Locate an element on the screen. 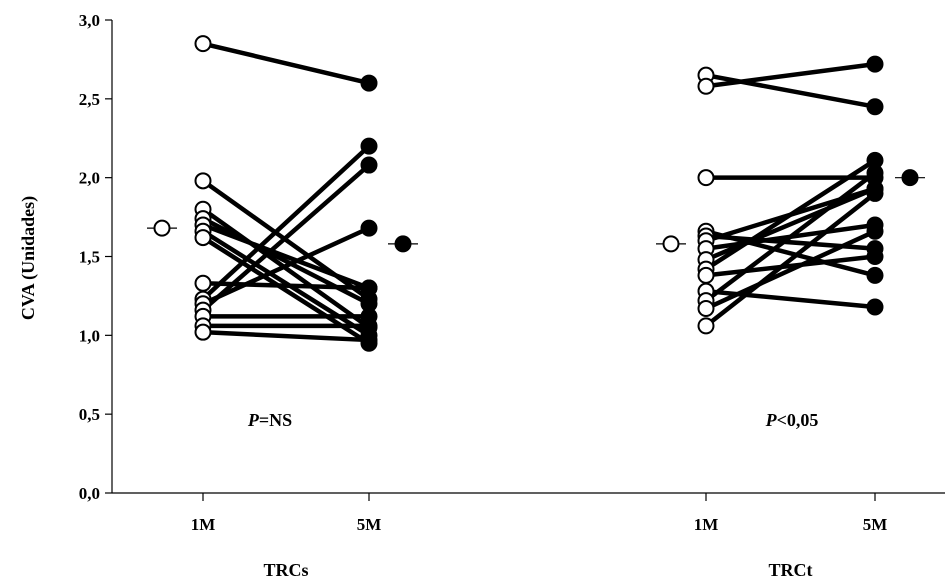  p-value-label: P<0,05 is located at coordinates (792, 420).